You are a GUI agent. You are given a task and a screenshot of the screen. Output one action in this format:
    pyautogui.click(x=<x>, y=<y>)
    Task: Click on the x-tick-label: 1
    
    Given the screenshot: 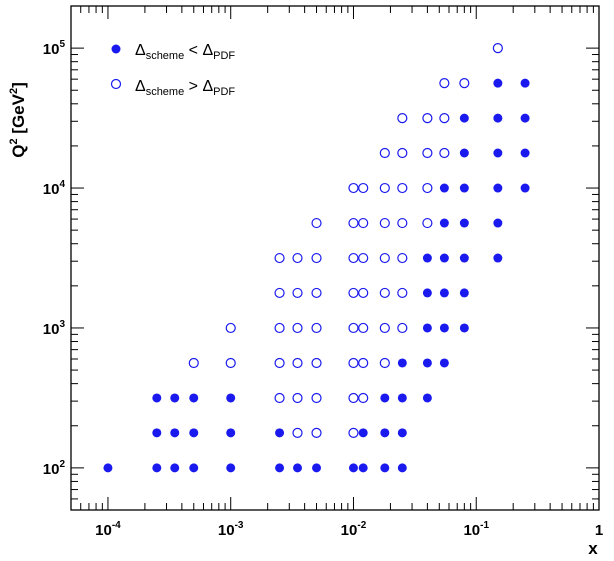 What is the action you would take?
    pyautogui.click(x=599, y=530)
    